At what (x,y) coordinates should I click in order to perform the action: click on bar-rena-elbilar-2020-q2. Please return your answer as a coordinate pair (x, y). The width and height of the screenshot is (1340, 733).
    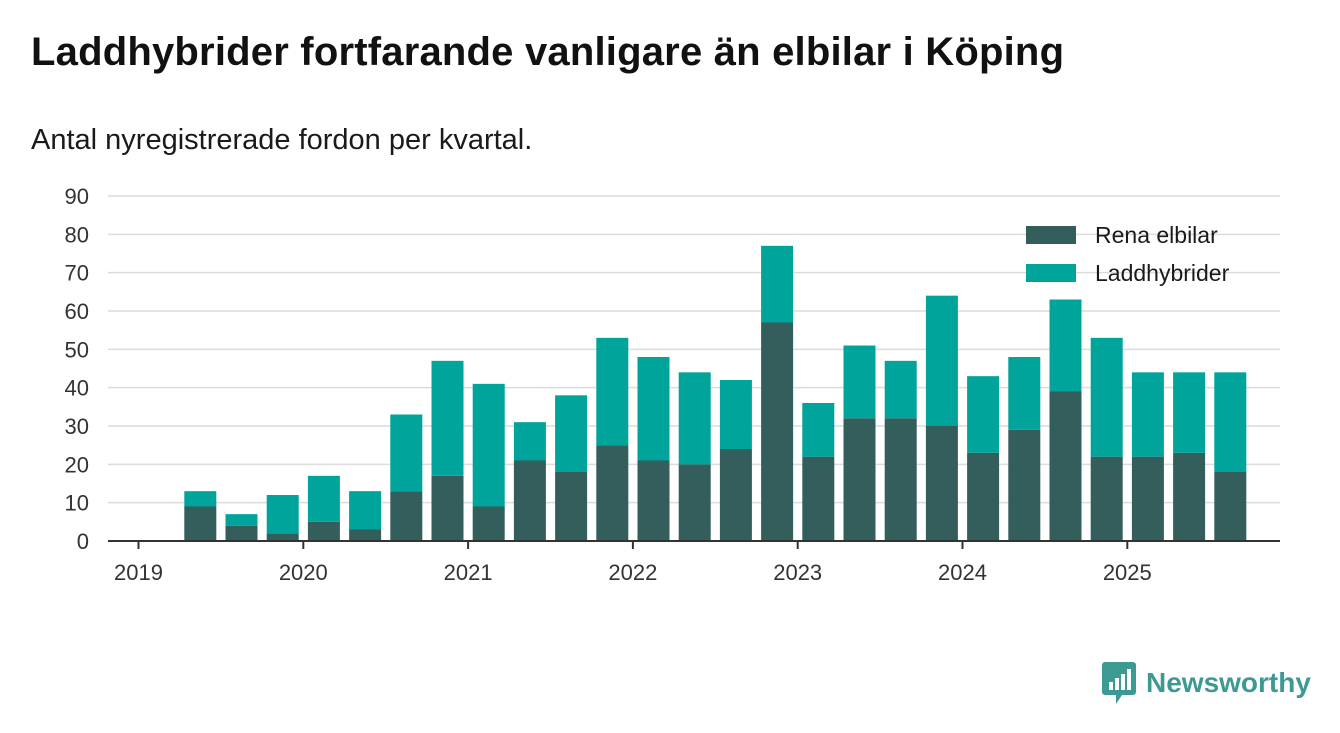
    Looking at the image, I should click on (365, 535).